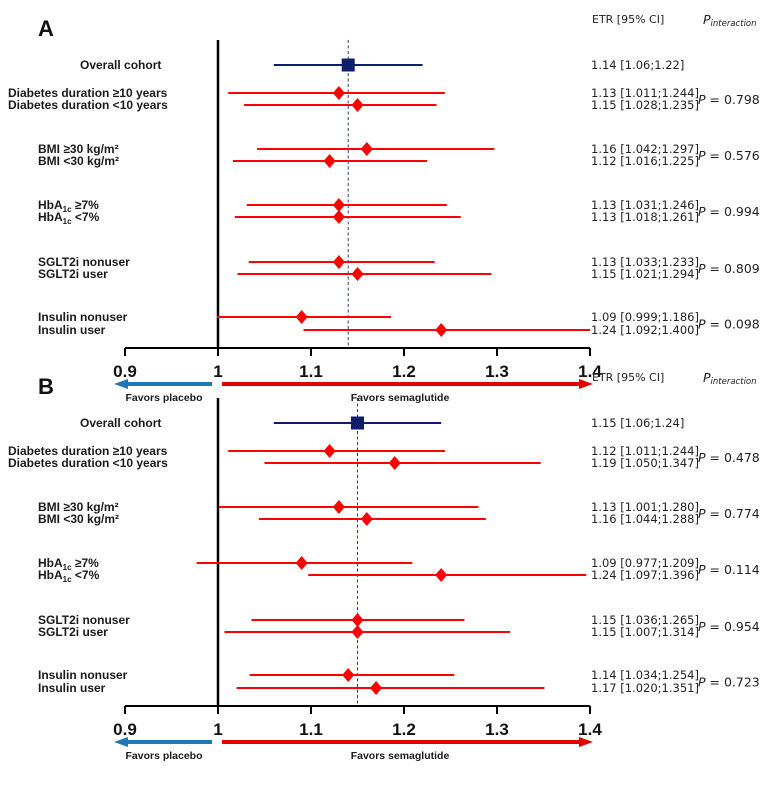 Image resolution: width=775 pixels, height=799 pixels. What do you see at coordinates (399, 208) in the screenshot?
I see `forest-row: HbA1c ≥7% 1.13 [1.031;1.246] P = 0.994` at bounding box center [399, 208].